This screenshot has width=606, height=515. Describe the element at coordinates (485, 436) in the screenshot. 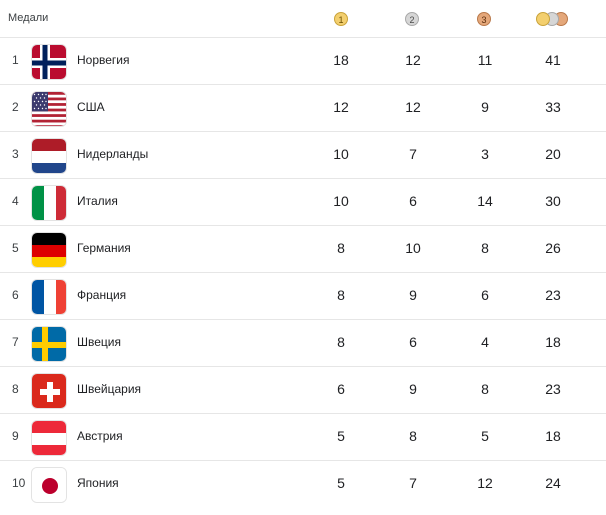

I see `bronze-count: 5` at that location.